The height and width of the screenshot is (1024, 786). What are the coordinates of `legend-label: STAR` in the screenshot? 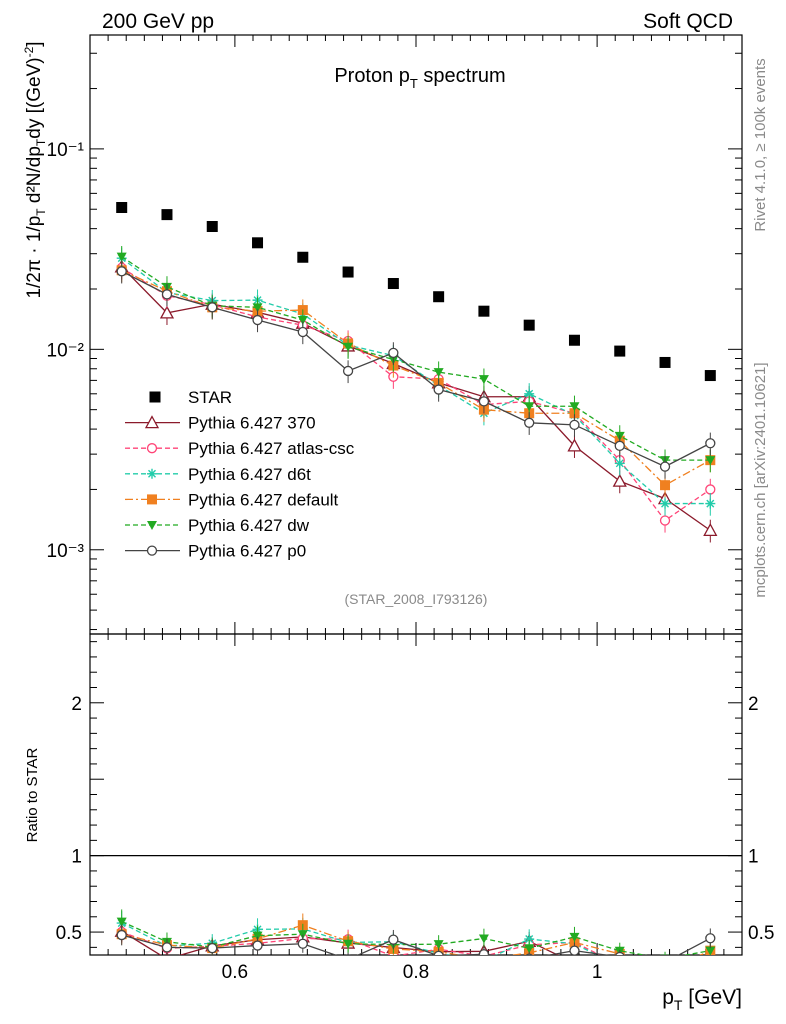 It's located at (210, 397).